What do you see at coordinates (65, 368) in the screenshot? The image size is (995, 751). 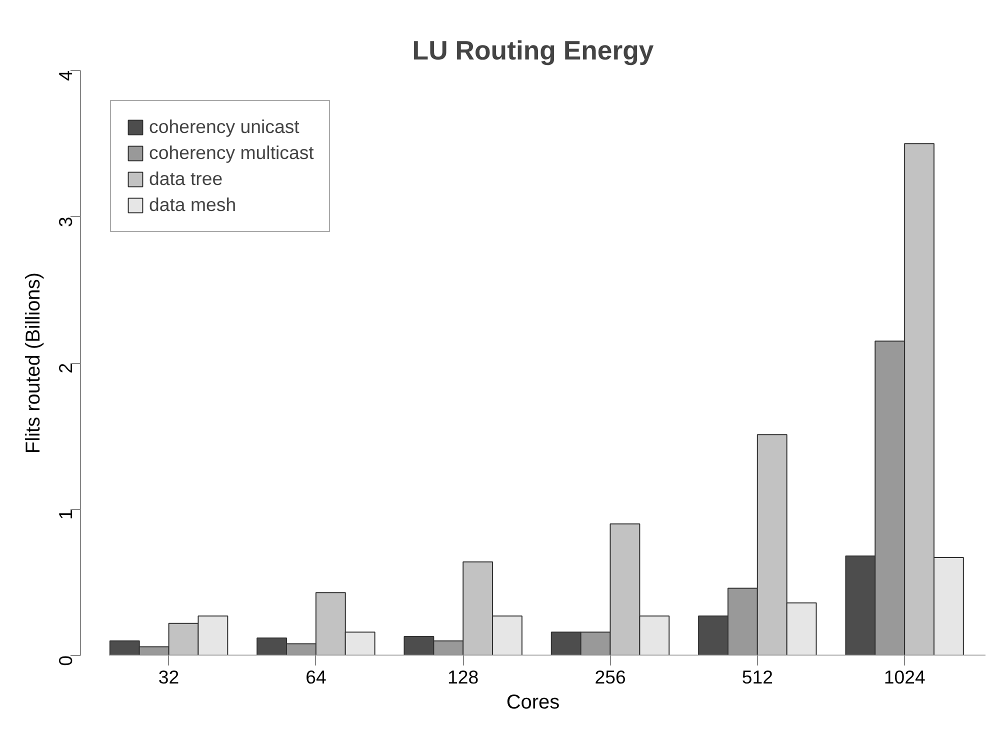 I see `y-tick-label: 2` at bounding box center [65, 368].